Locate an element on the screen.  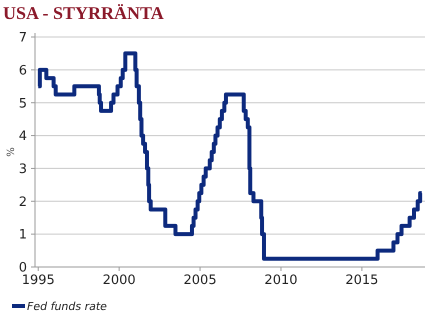
legend-label: Fed funds rate is located at coordinates (67, 306).